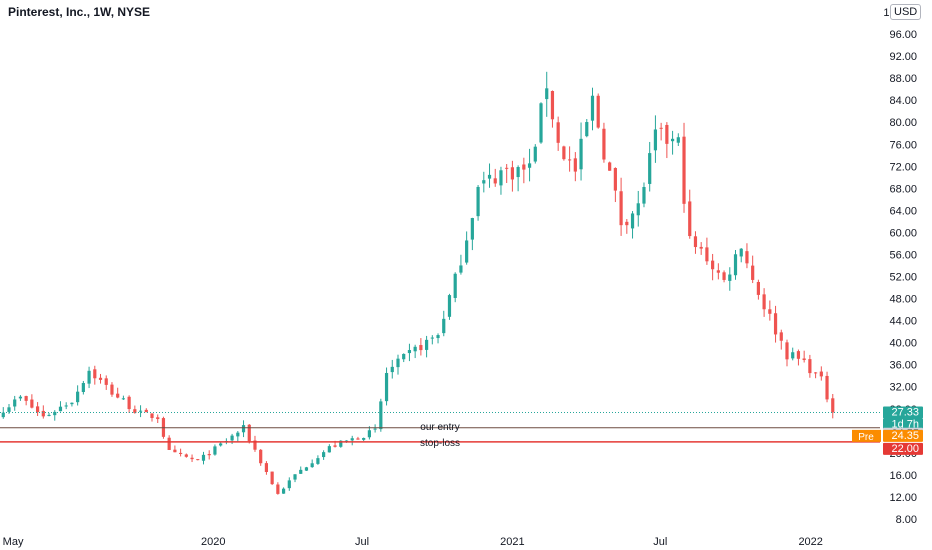 Image resolution: width=932 pixels, height=550 pixels. What do you see at coordinates (439, 427) in the screenshot?
I see `entry-label: our entry` at bounding box center [439, 427].